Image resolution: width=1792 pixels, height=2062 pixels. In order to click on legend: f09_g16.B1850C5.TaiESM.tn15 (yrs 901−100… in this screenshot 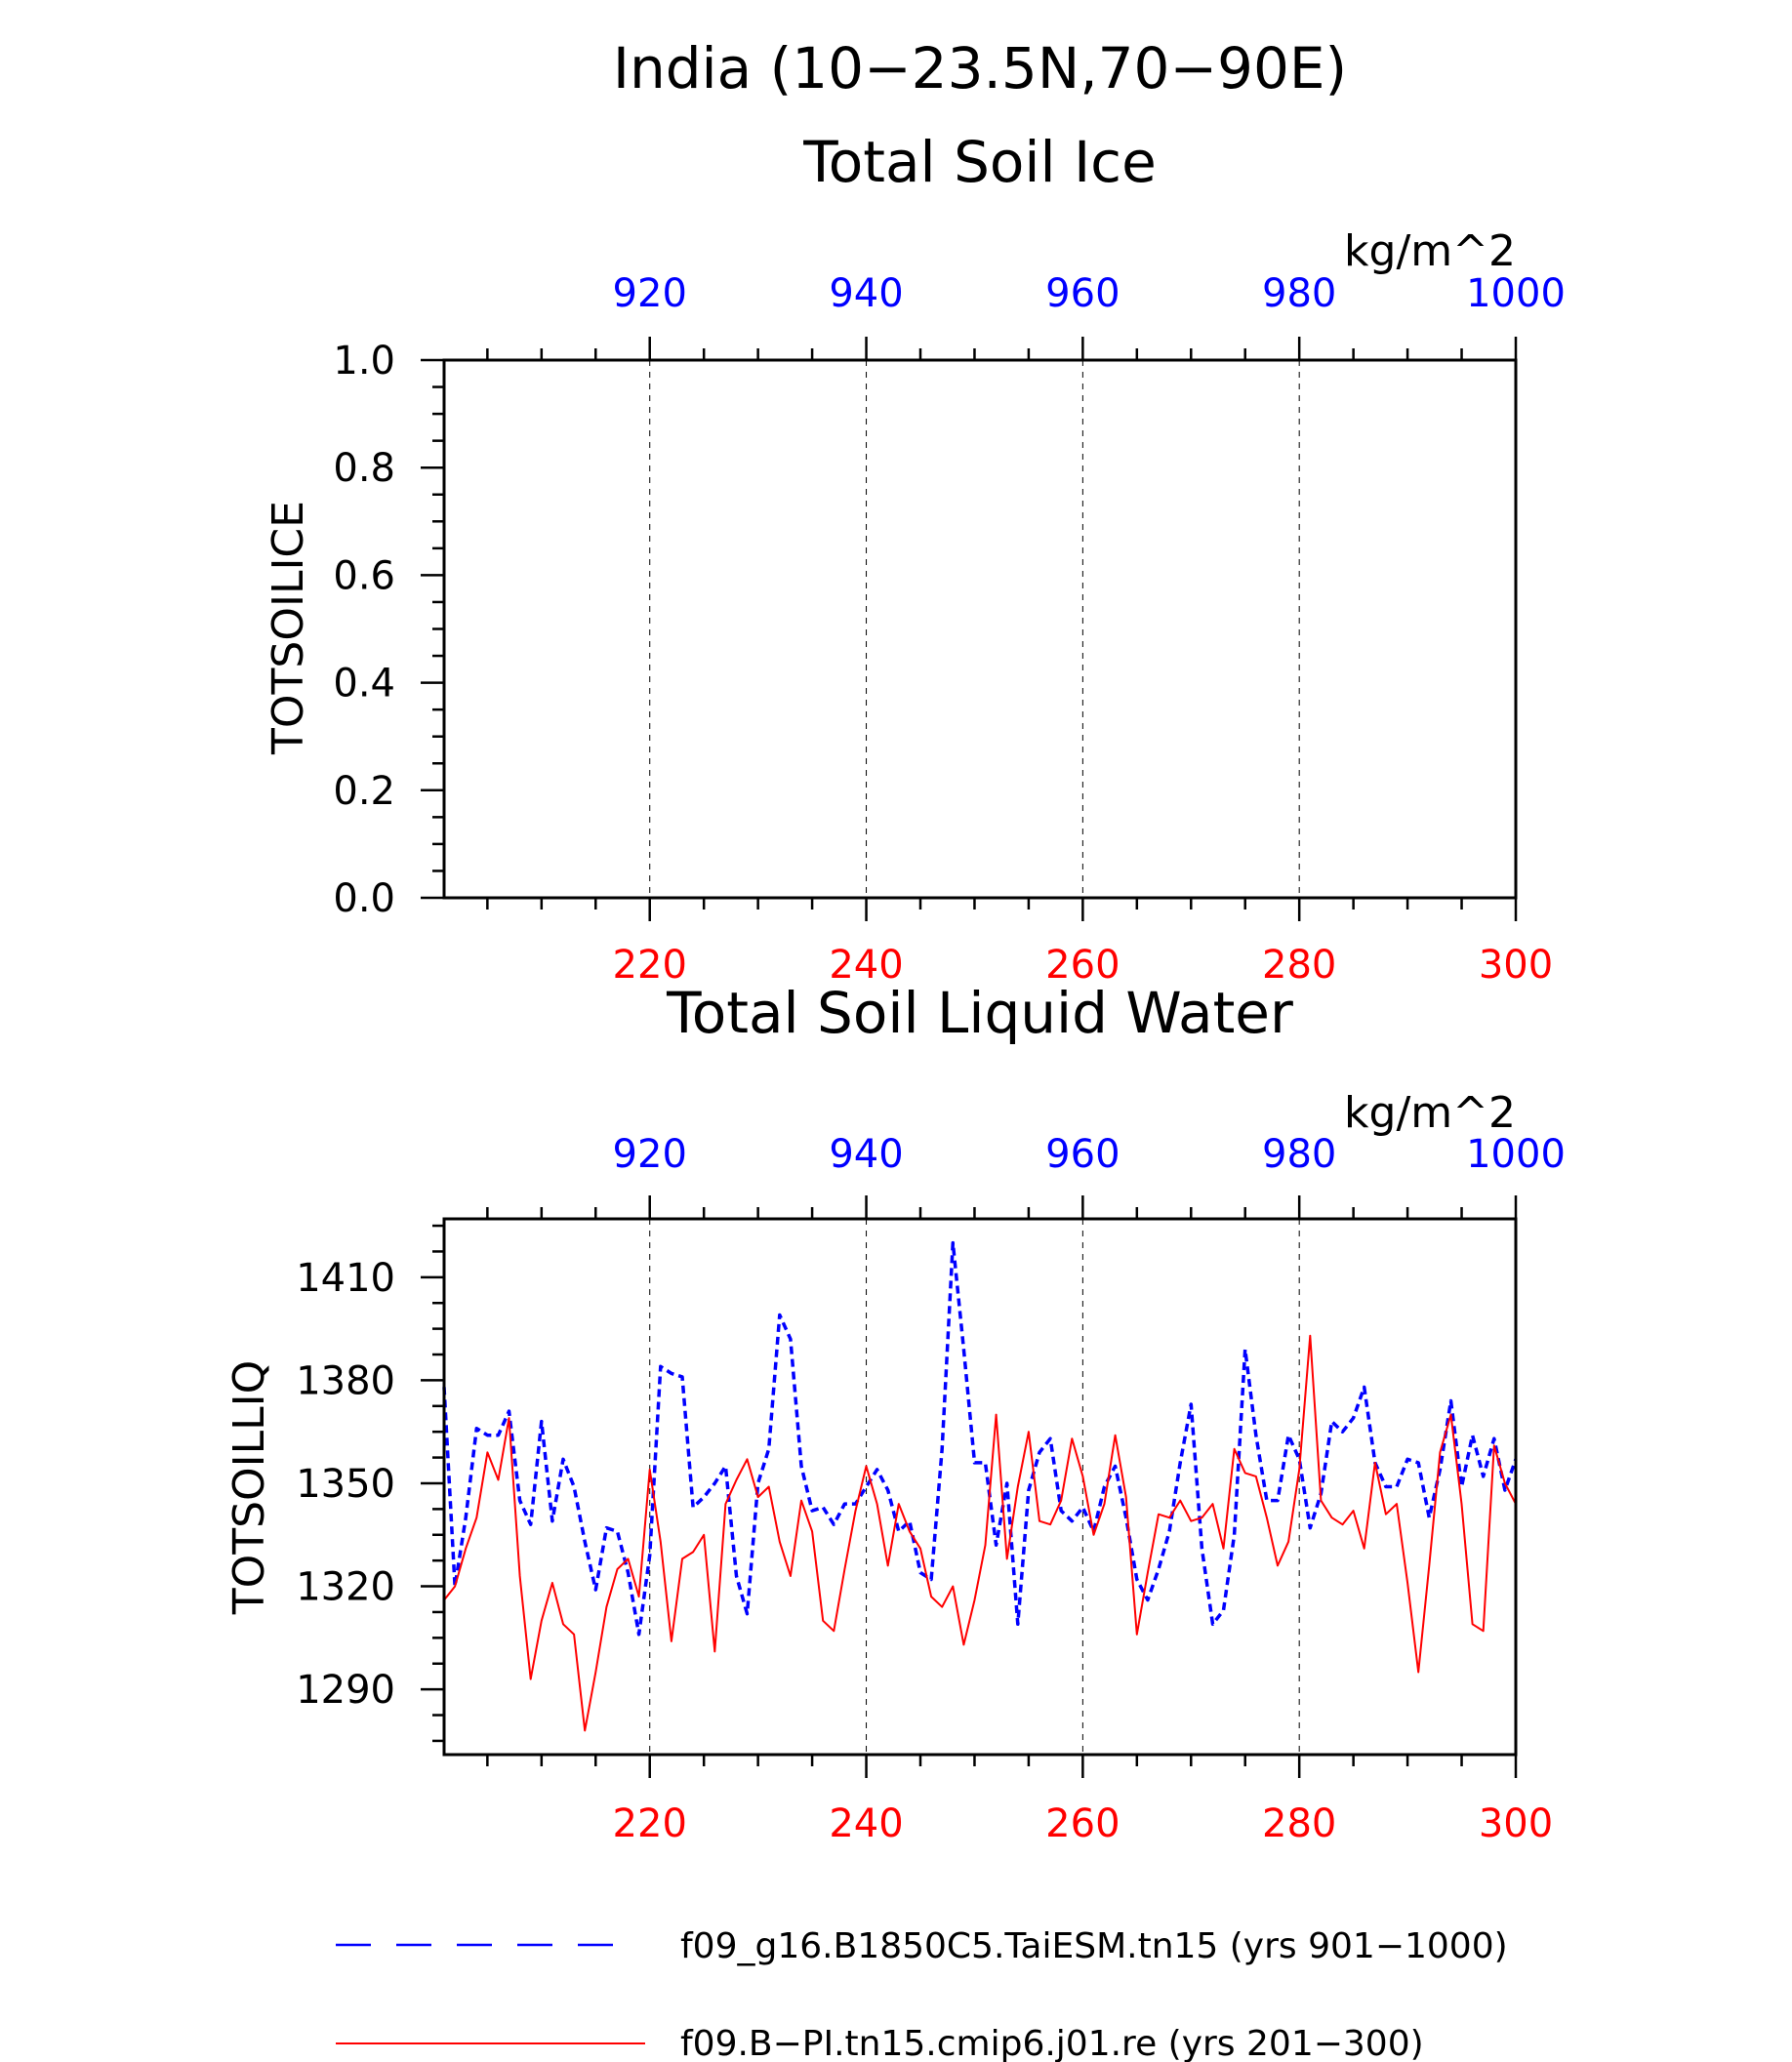, I will do `click(922, 1994)`.